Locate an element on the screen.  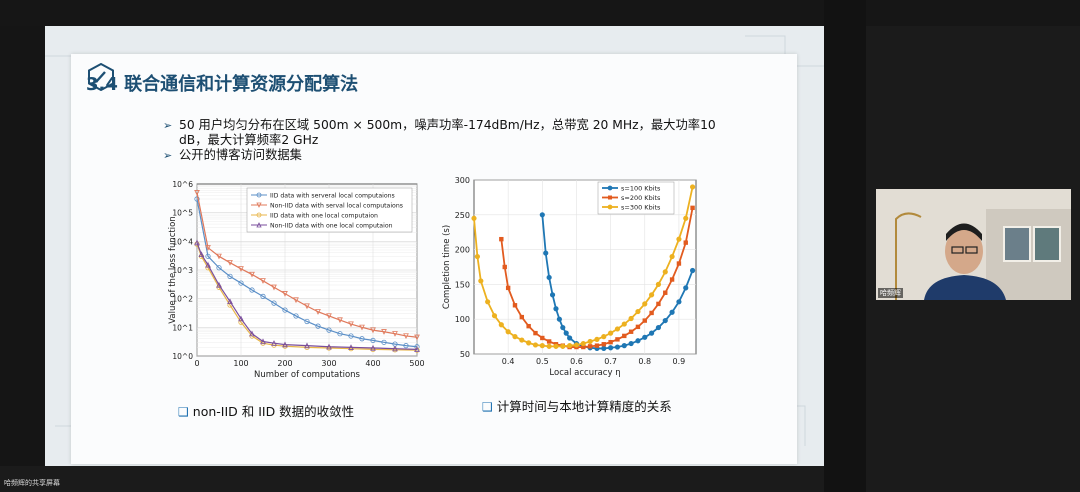
x-tick-label: 0.5 is located at coordinates (542, 361).